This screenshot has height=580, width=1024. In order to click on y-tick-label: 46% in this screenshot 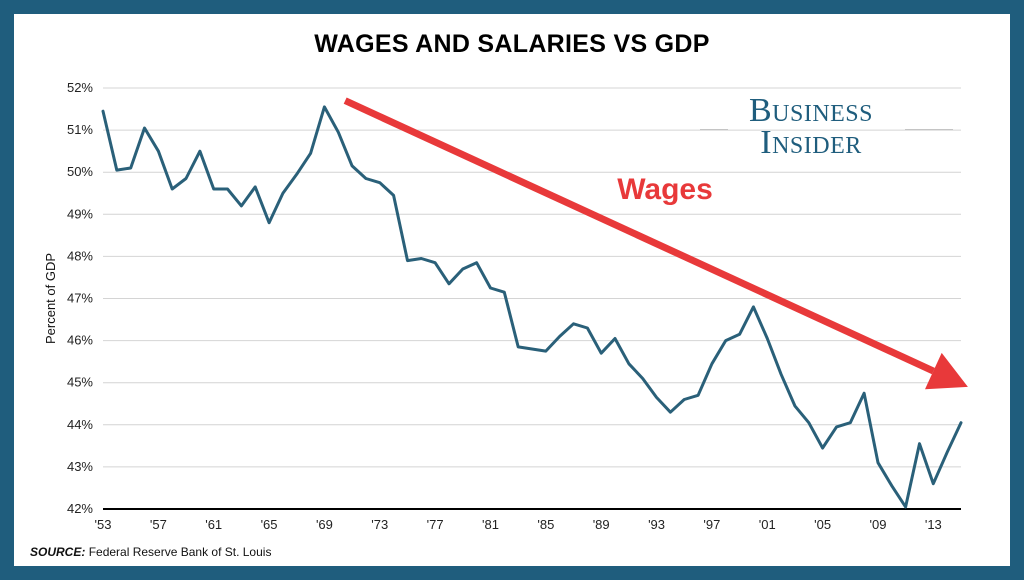, I will do `click(80, 340)`.